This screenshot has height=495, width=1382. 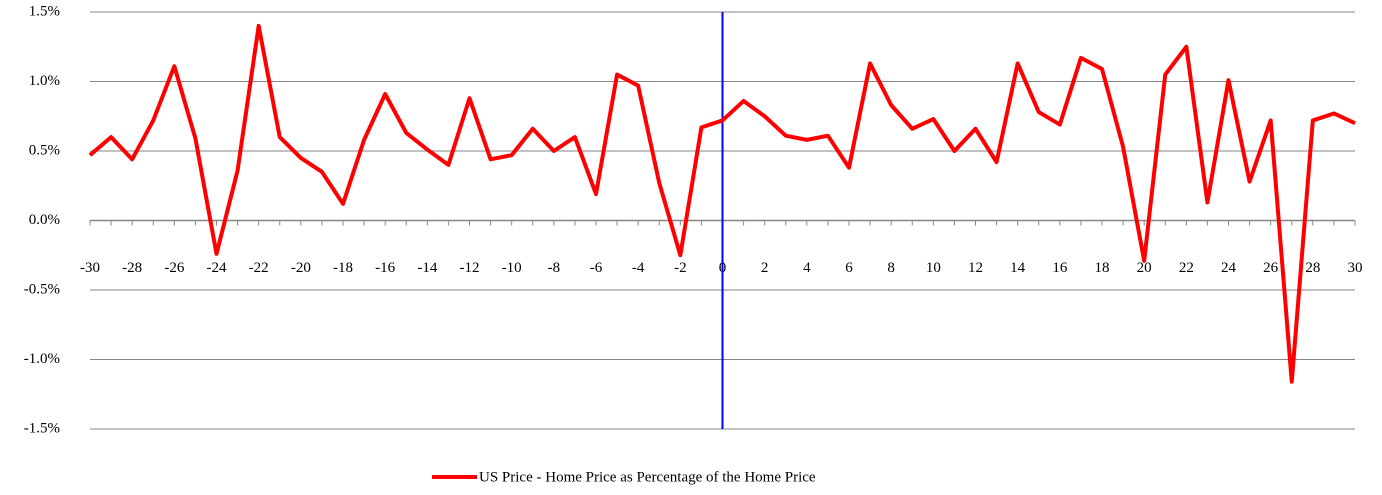 I want to click on y-tick-label: 0.0%, so click(x=44, y=220).